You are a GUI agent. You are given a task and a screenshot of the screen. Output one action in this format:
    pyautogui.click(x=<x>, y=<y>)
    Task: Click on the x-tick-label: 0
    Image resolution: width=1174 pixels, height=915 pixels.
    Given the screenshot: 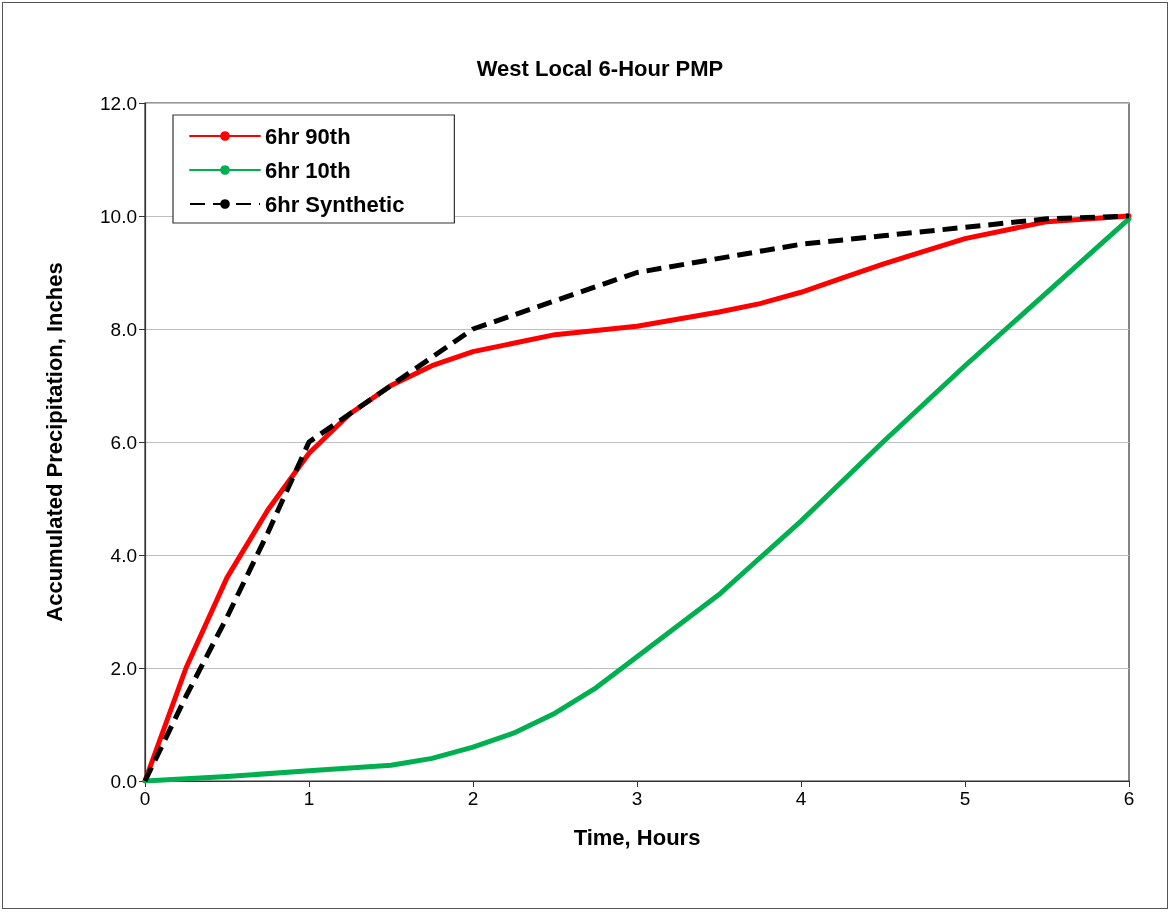 What is the action you would take?
    pyautogui.click(x=145, y=798)
    